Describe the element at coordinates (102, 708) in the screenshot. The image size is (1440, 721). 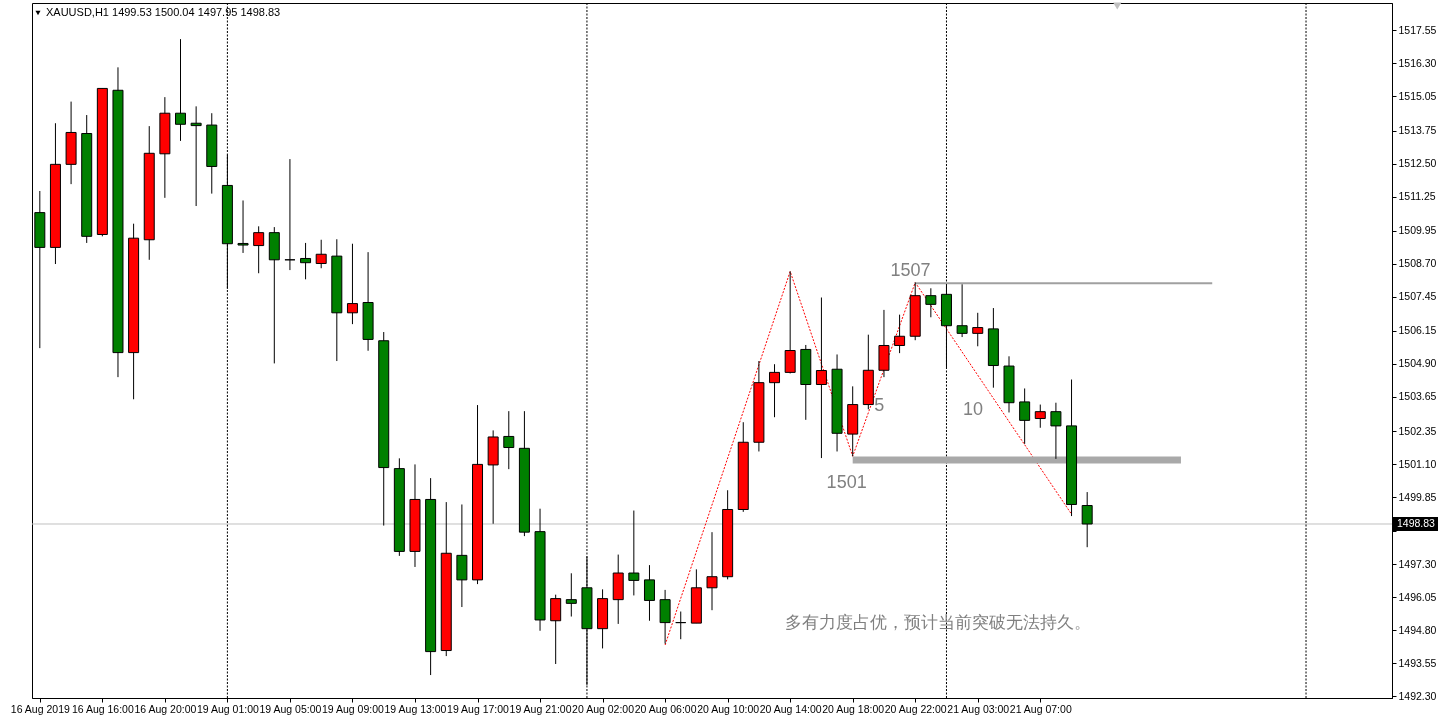
I see `x-tick-label: 16 Aug 16:00` at that location.